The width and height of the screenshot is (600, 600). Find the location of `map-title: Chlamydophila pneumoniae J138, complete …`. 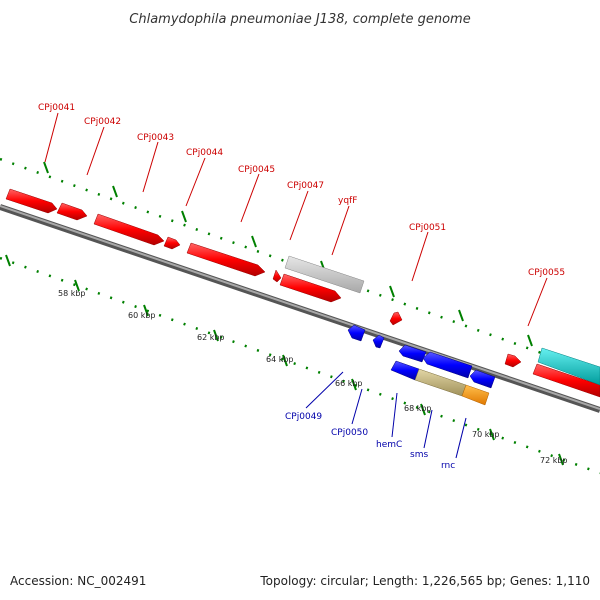

map-title: Chlamydophila pneumoniae J138, complete … is located at coordinates (299, 19).